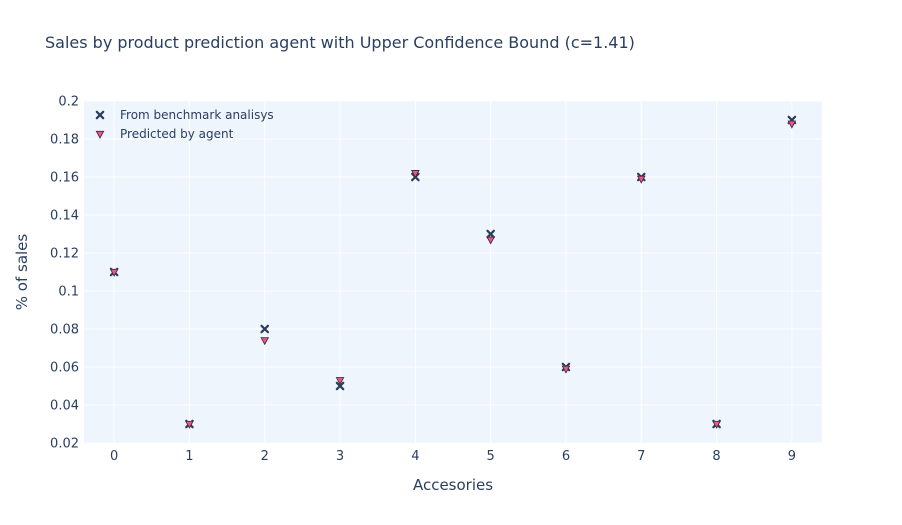  What do you see at coordinates (189, 456) in the screenshot?
I see `x-tick-label: 1` at bounding box center [189, 456].